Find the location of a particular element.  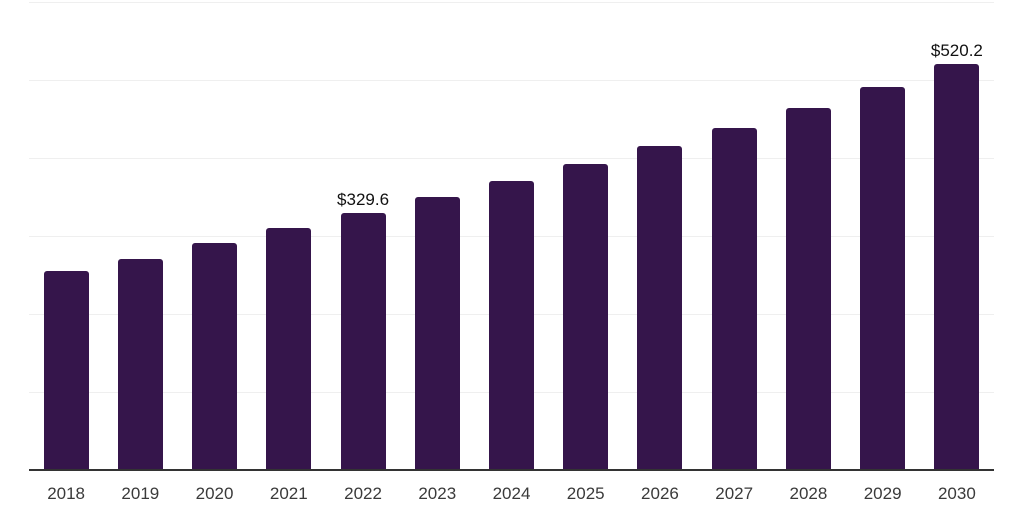

bar-2030 is located at coordinates (957, 267).